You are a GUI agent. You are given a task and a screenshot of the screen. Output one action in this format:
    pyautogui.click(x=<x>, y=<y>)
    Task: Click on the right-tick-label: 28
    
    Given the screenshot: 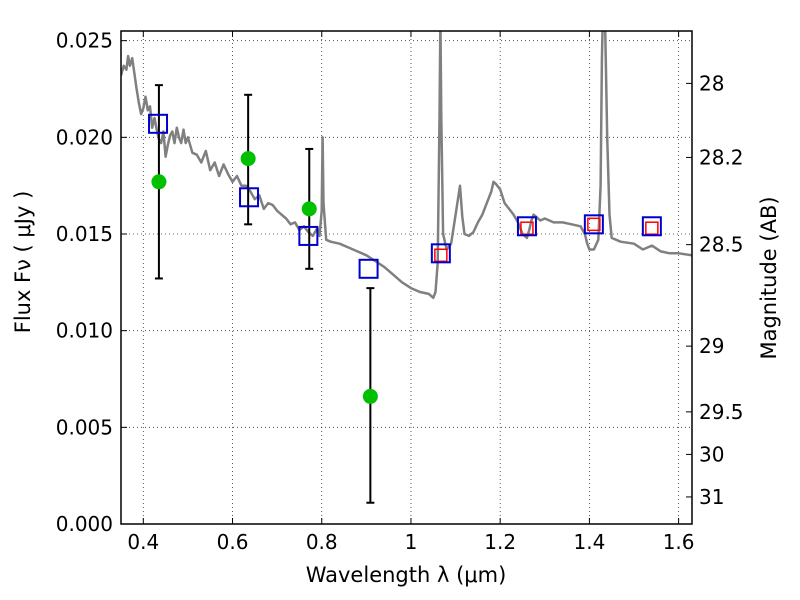 What is the action you would take?
    pyautogui.click(x=711, y=83)
    